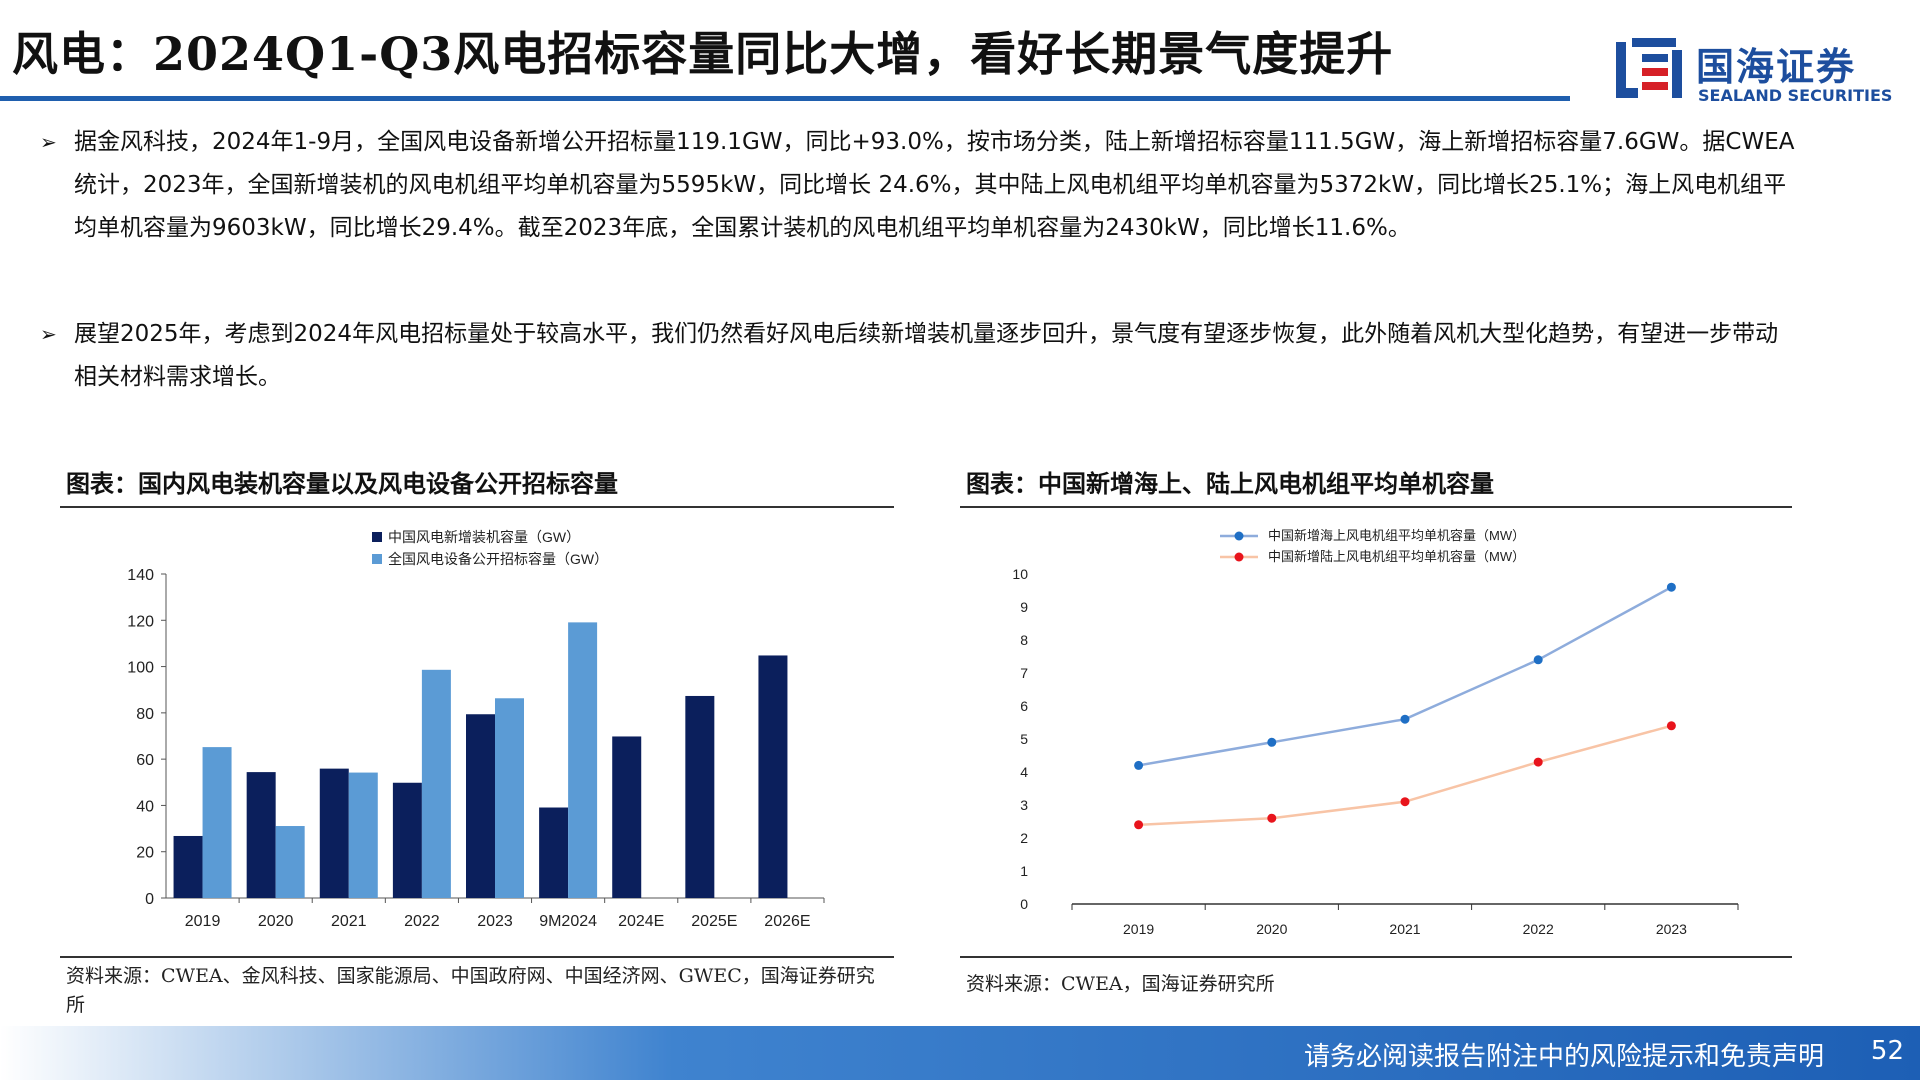 The width and height of the screenshot is (1920, 1080). Describe the element at coordinates (498, 559) in the screenshot. I see `legend-label: 全国风电设备公开招标容量（GW）` at that location.